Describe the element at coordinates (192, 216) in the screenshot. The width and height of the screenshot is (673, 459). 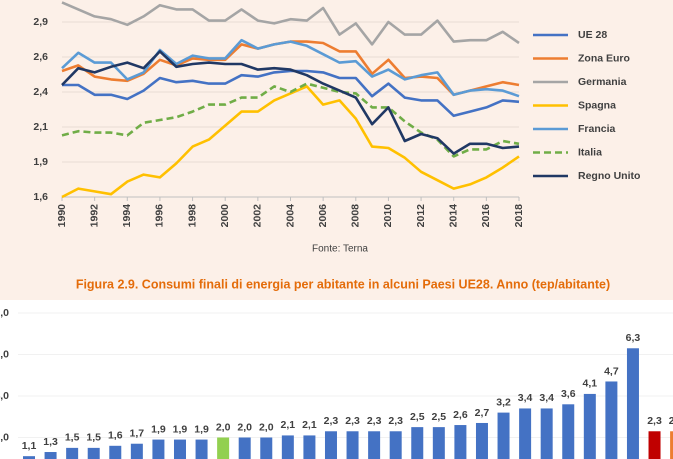
I see `x-tick-label: 1998` at that location.